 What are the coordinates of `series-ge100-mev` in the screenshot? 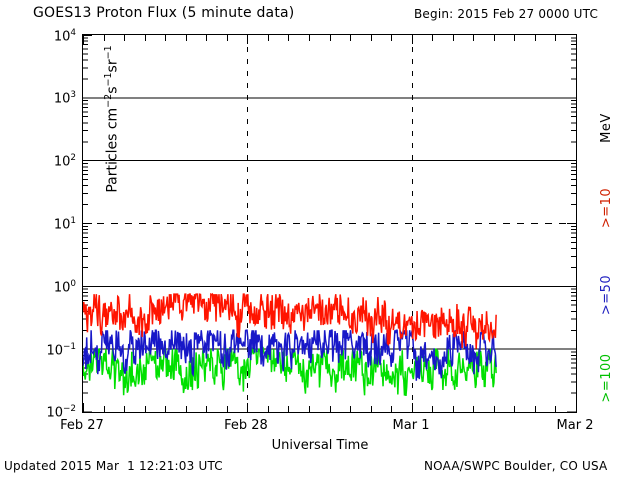 It's located at (290, 371).